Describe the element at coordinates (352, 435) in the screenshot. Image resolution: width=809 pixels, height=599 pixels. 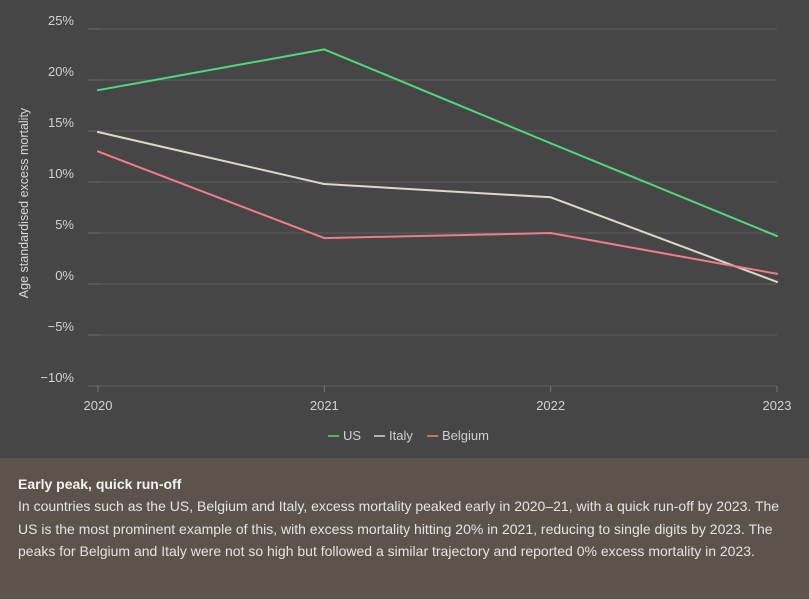
I see `legend-label-us: US` at that location.